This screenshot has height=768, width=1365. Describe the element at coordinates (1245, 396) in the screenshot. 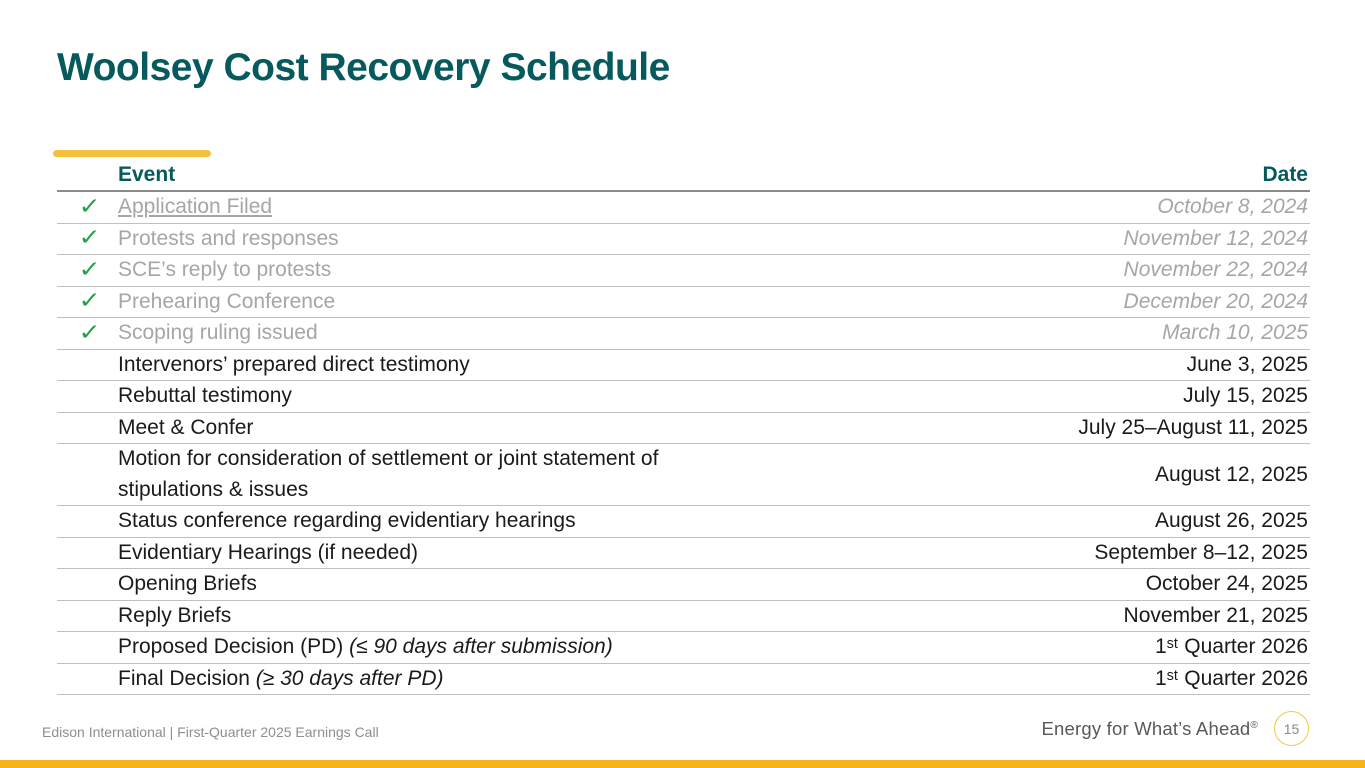

I see `date-cell: July 15, 2025` at that location.